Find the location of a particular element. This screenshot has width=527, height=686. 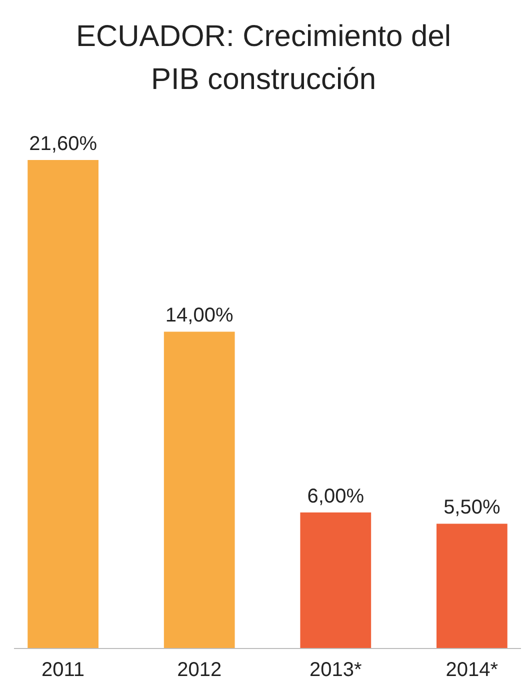

x-tick-label: 2014* is located at coordinates (472, 670).